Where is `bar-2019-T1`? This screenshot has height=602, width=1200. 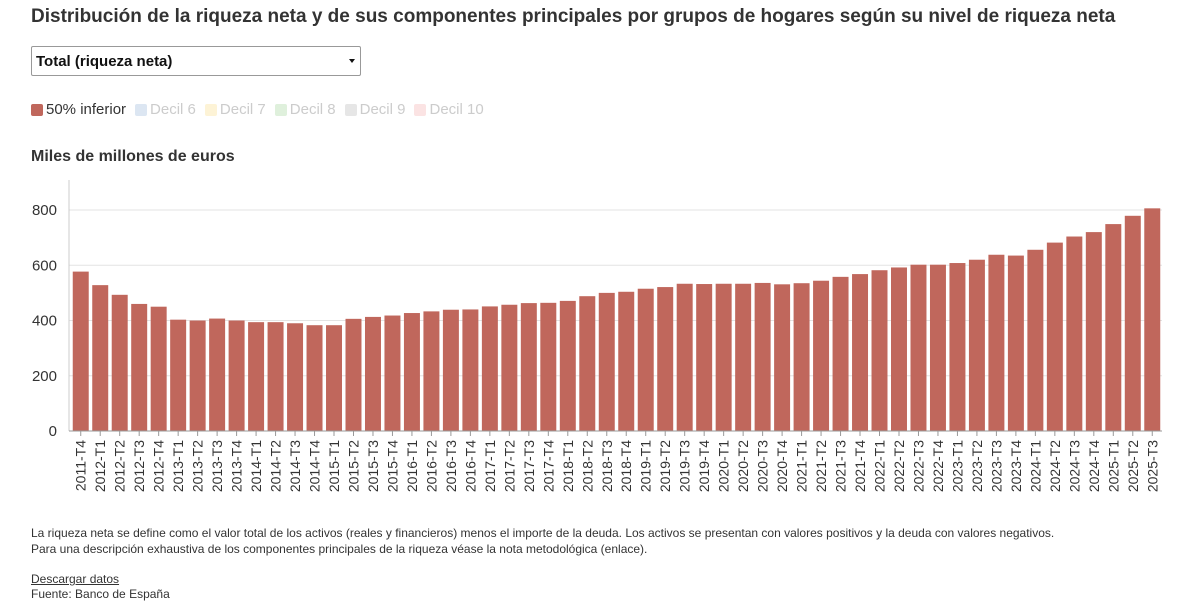
bar-2019-T1 is located at coordinates (645, 359).